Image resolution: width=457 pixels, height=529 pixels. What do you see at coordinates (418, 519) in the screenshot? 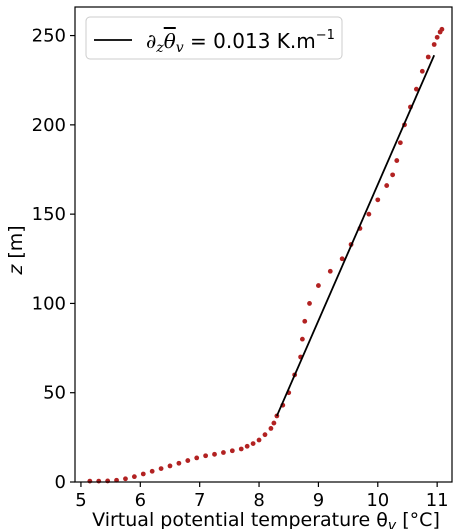
I see `x-axis-unit: [°C]` at bounding box center [418, 519].